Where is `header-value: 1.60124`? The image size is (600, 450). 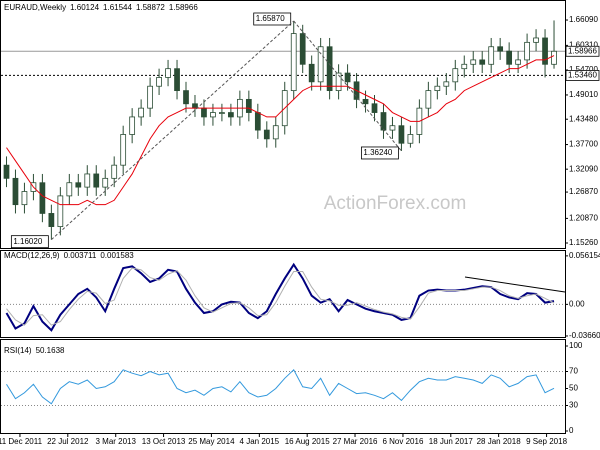 header-value: 1.60124 is located at coordinates (84, 7).